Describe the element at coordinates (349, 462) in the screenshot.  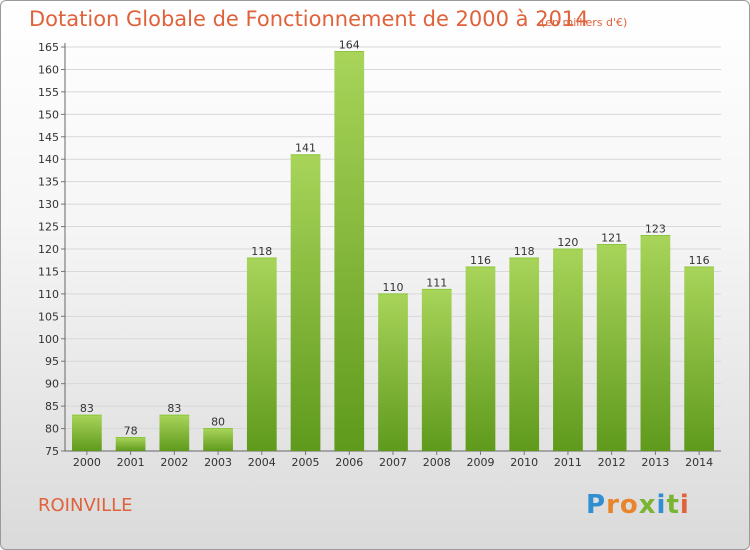
I see `x-tick-label: 2006` at that location.